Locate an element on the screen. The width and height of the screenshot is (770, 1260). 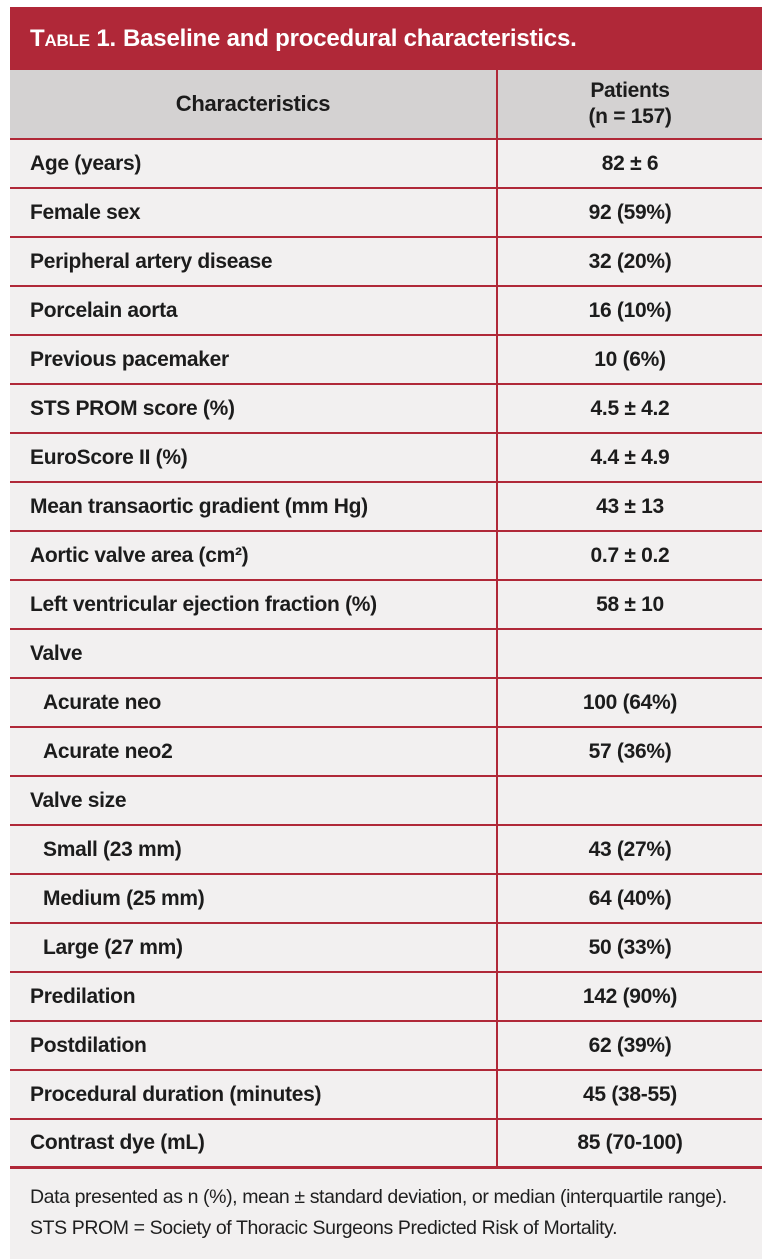
row-value: 43 ± 13 is located at coordinates (629, 506).